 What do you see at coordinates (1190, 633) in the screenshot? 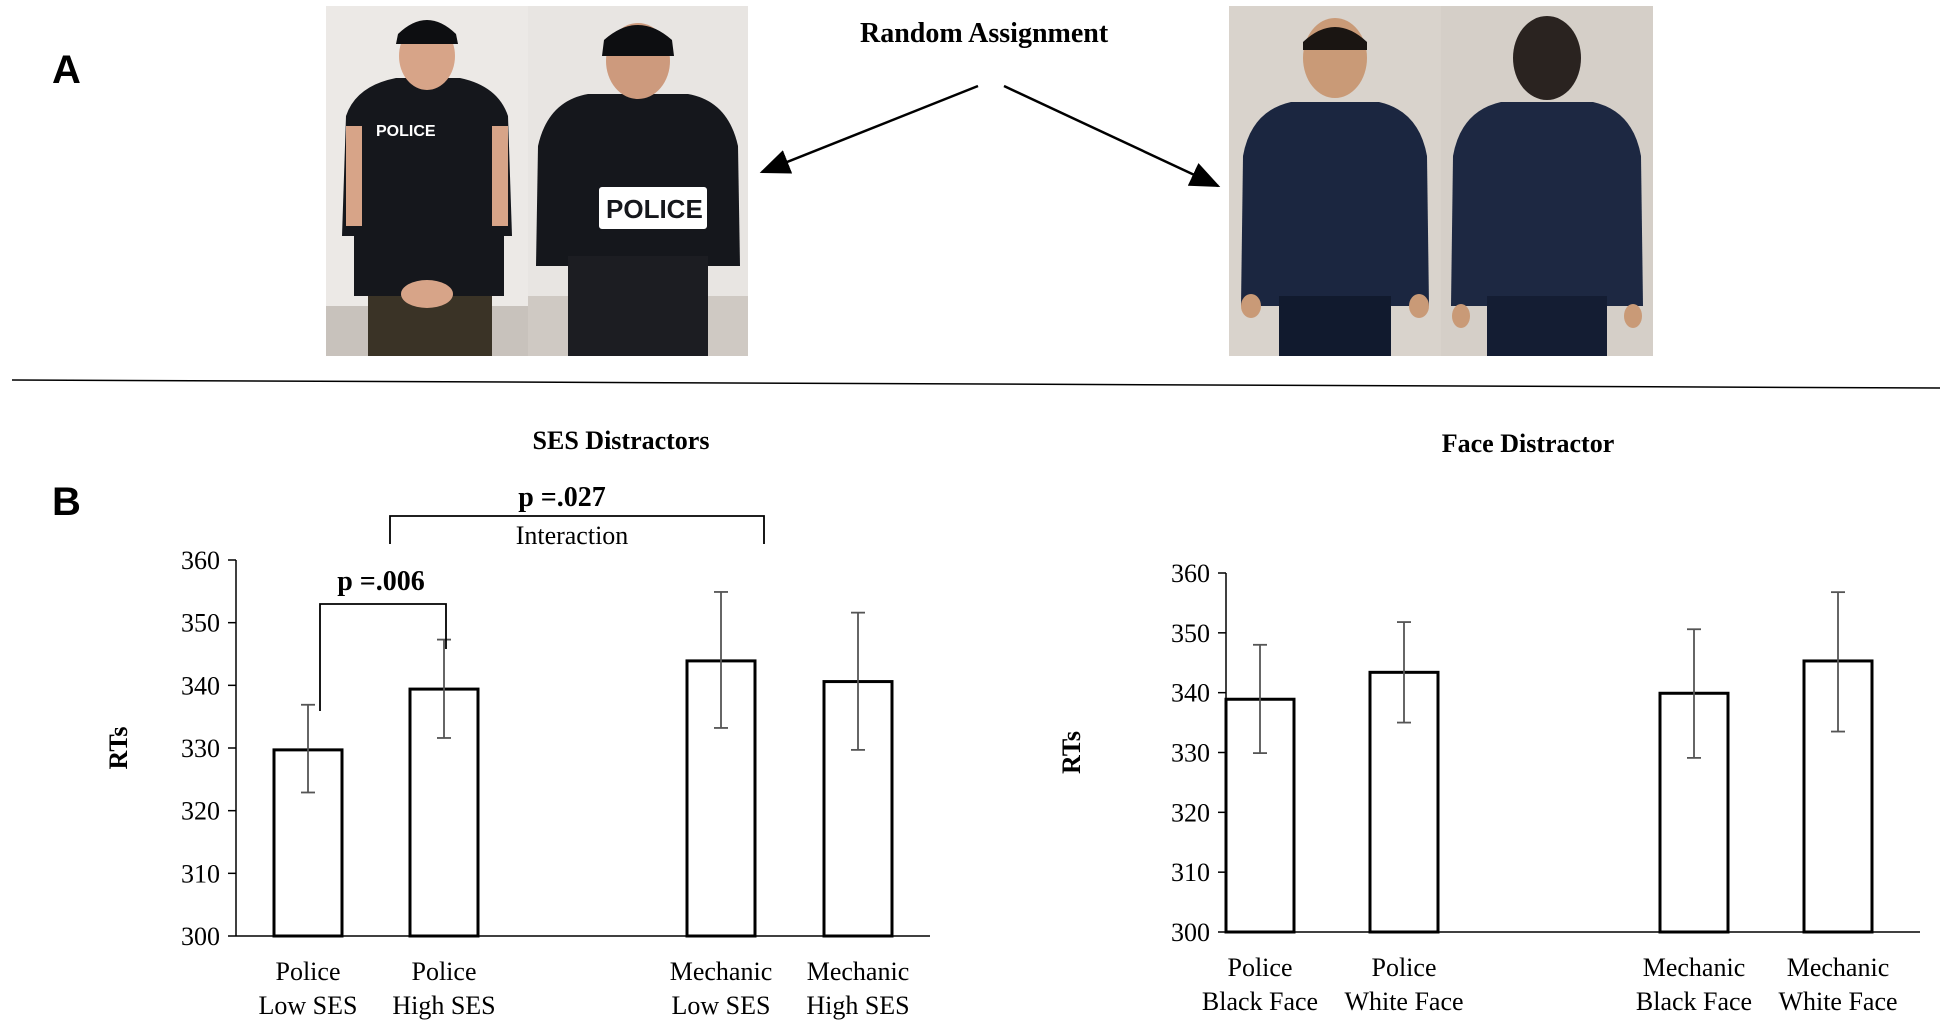
I see `chart-1-ytick-label: 350` at bounding box center [1190, 633].